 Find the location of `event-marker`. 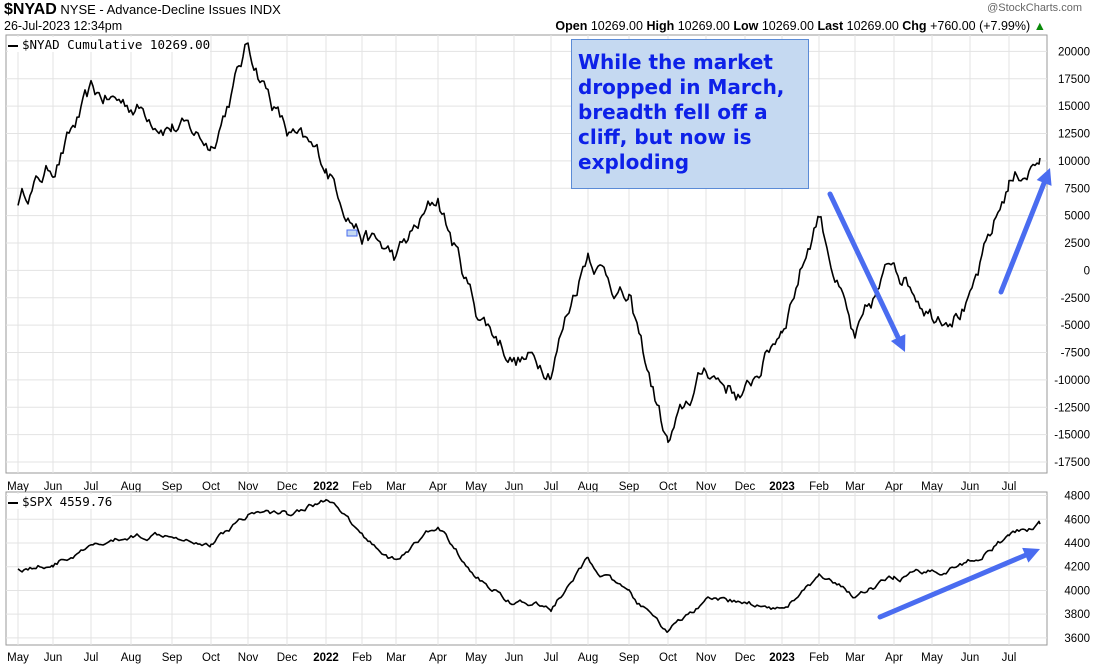

event-marker is located at coordinates (352, 233).